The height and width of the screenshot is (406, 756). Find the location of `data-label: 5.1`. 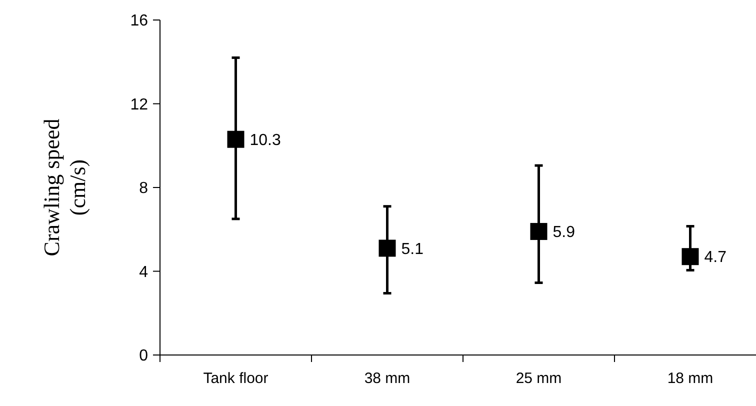

data-label: 5.1 is located at coordinates (412, 249).